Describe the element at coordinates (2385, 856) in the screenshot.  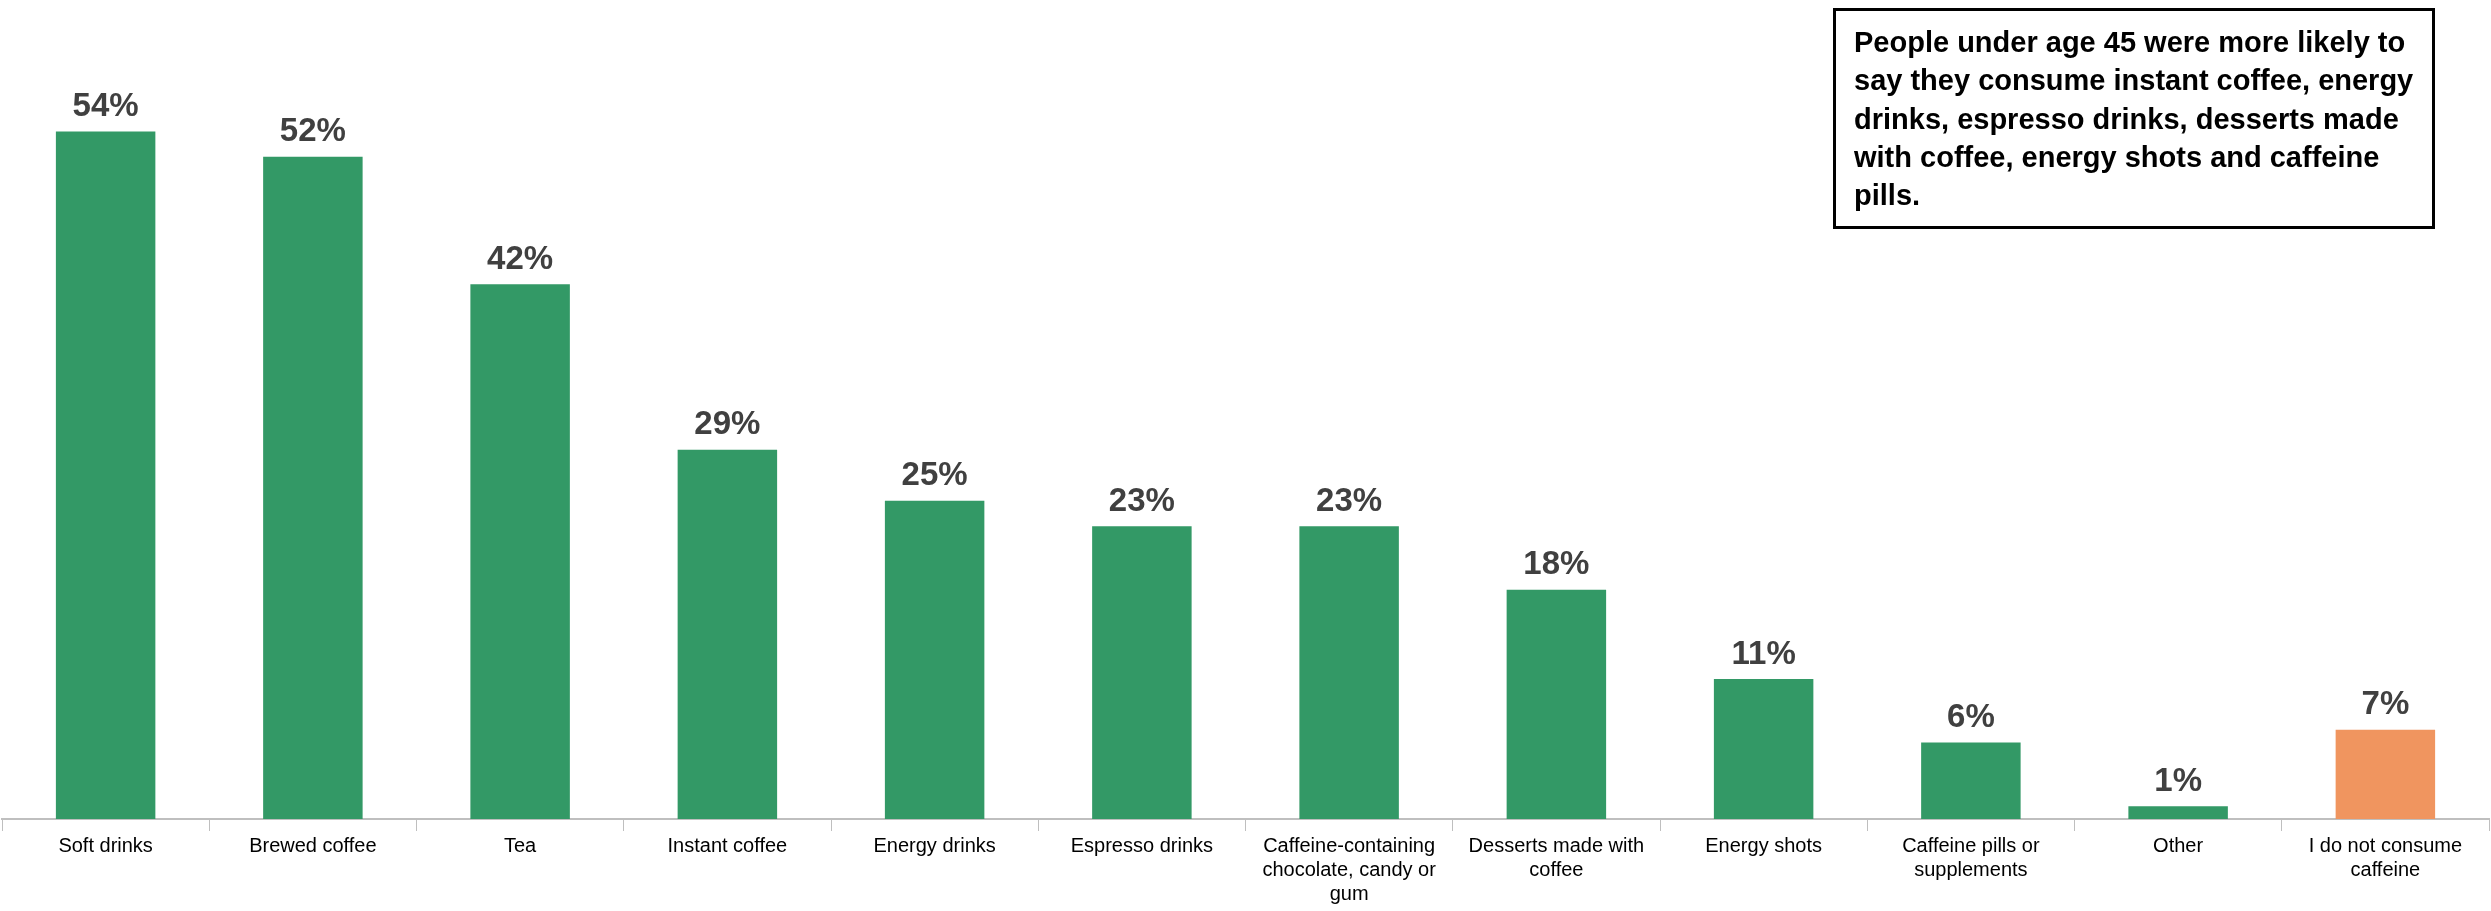
I see `x-tick-label: I do not consume caffeine` at that location.